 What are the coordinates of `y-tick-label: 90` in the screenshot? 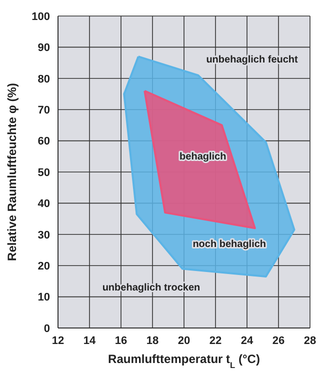 It's located at (44, 48).